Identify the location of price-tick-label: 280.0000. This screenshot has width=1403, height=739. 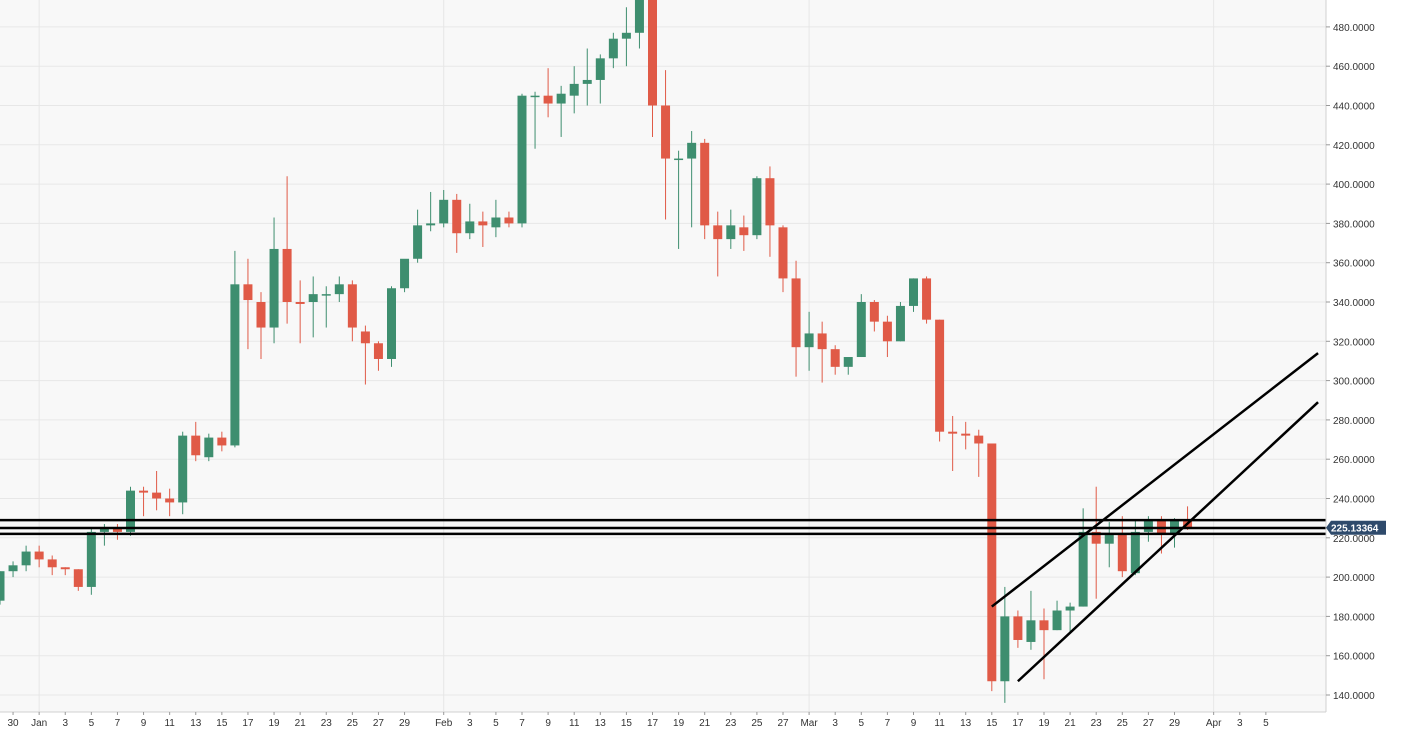
(1354, 421).